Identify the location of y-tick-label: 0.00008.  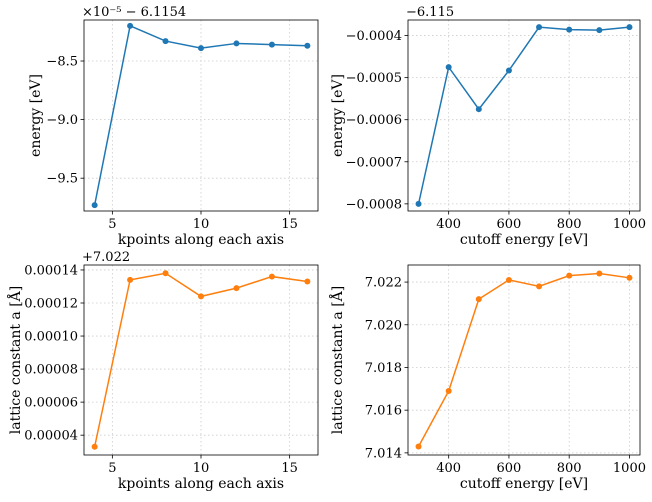
(51, 370).